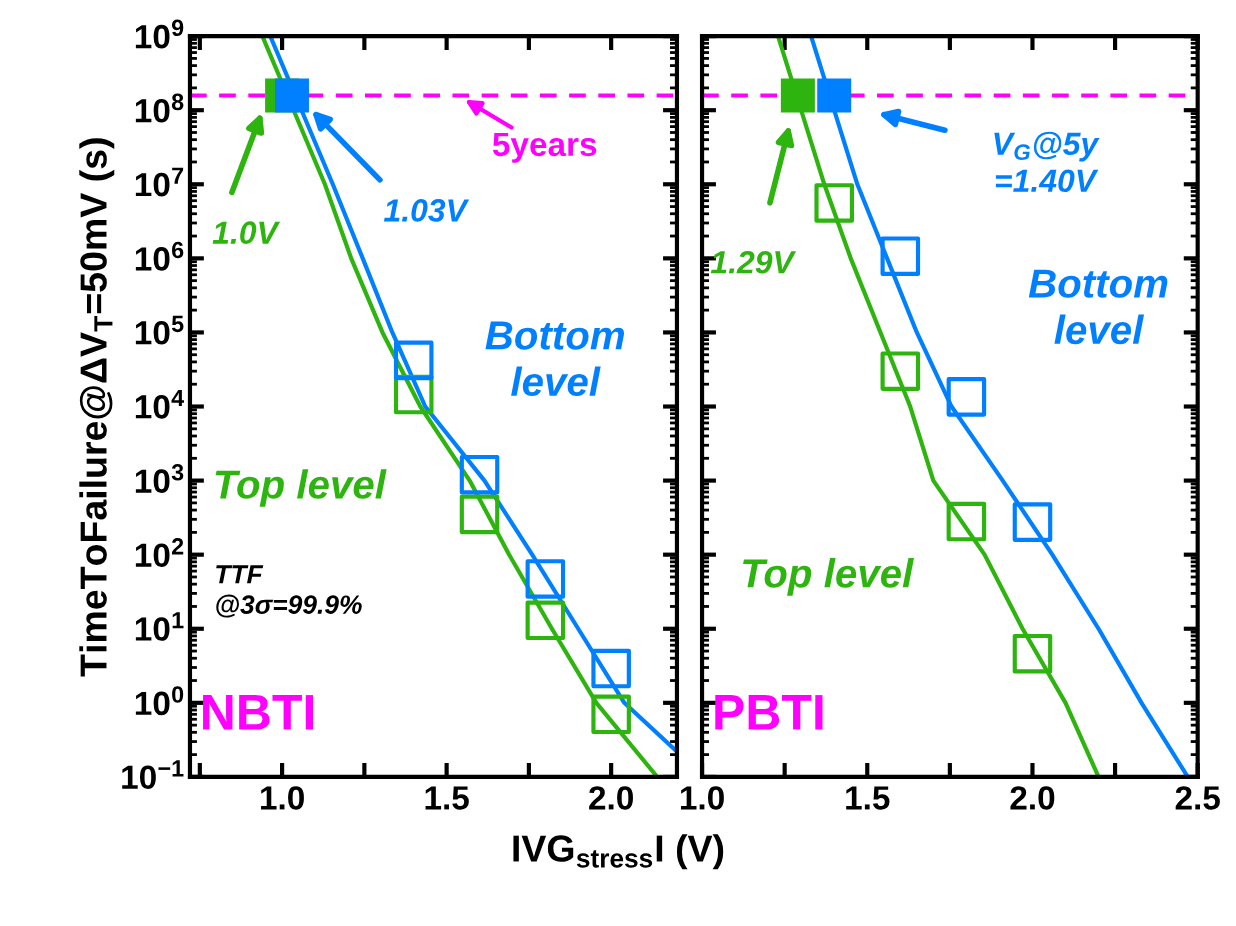 The height and width of the screenshot is (926, 1236). Describe the element at coordinates (618, 852) in the screenshot. I see `x-axis-title: IVG$_{stress}$I (V)` at that location.